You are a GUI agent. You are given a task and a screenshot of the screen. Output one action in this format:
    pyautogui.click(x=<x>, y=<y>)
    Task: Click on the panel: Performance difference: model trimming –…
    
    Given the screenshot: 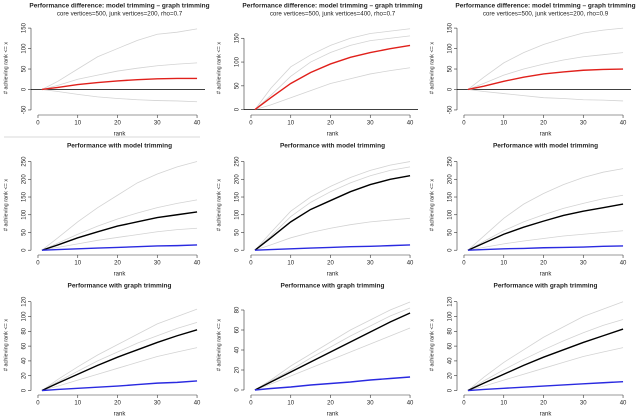 What is the action you would take?
    pyautogui.click(x=319, y=70)
    